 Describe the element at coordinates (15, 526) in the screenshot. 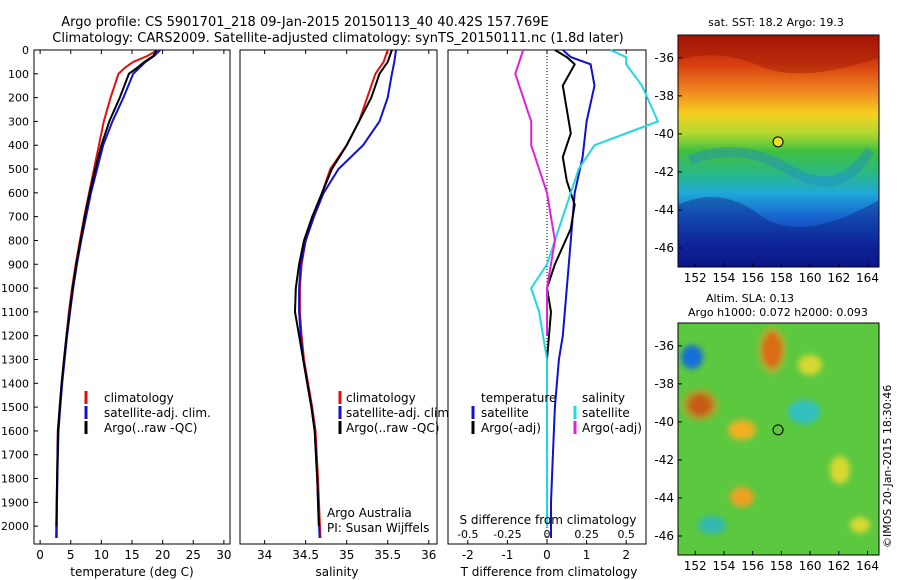

I see `y-tick-label: 2000` at that location.